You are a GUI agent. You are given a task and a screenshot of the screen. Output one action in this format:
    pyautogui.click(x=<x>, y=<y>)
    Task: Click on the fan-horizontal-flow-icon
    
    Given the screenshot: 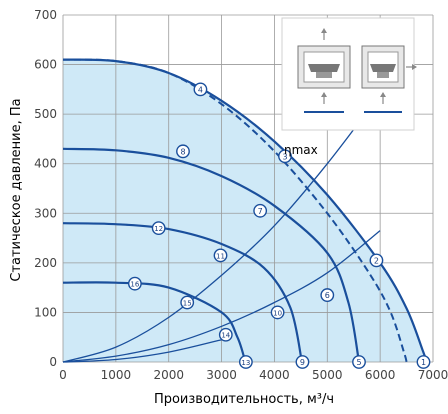 What is the action you would take?
    pyautogui.click(x=389, y=79)
    